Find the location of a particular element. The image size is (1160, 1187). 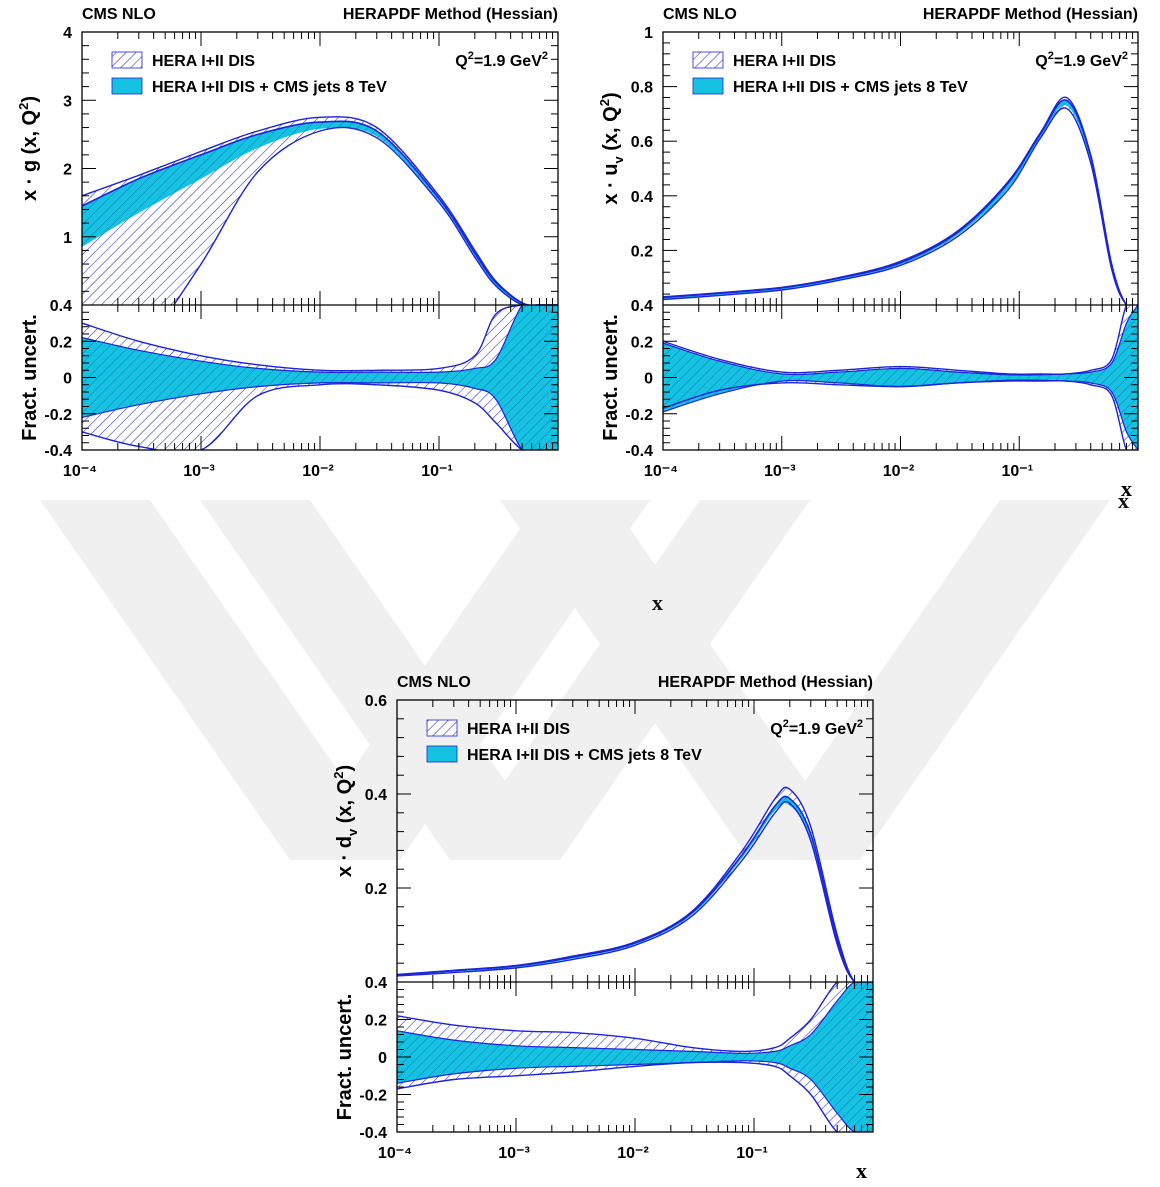

ratio-panel-d_valence is located at coordinates (635, 1057).